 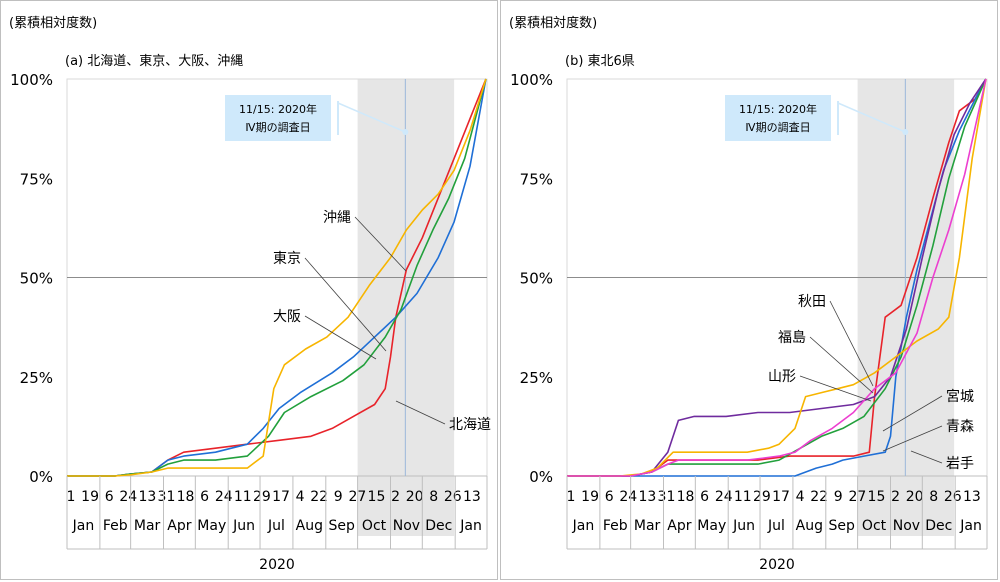 I want to click on x-day-tick: 1, so click(x=71, y=497).